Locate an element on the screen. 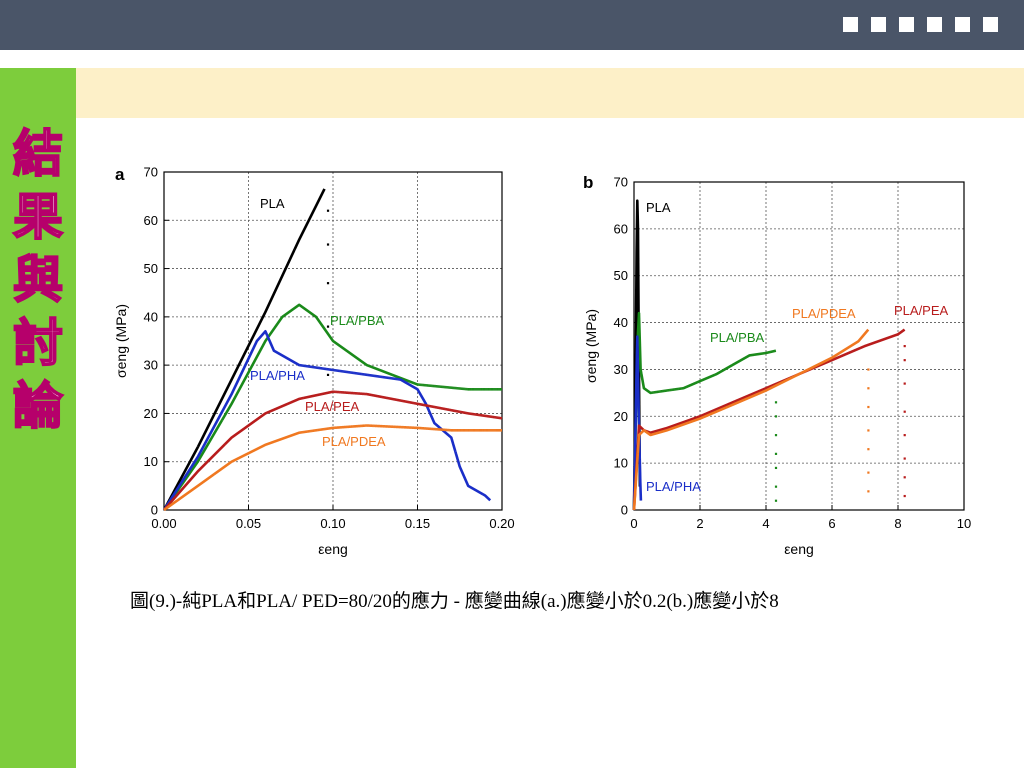  panel-label: b is located at coordinates (588, 182).